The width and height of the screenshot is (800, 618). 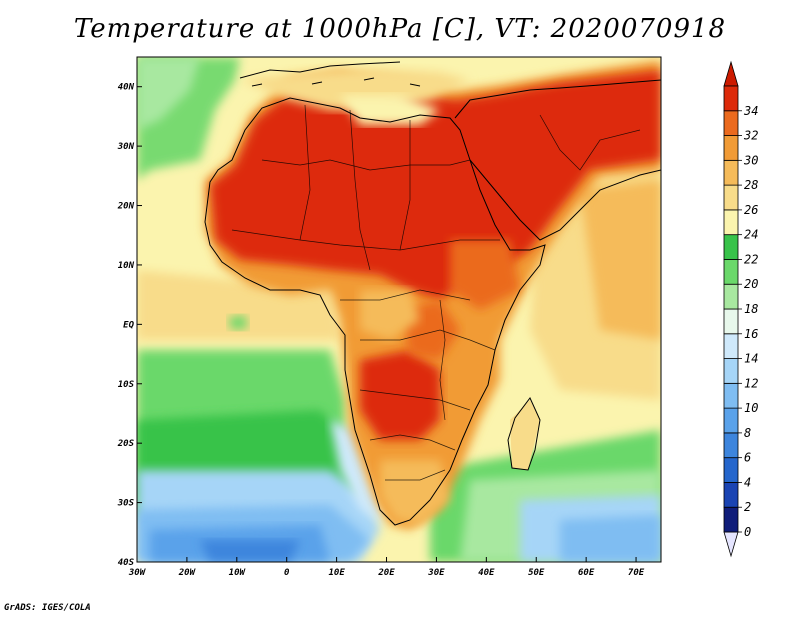 I want to click on x-tick-label: 70E, so click(x=636, y=573).